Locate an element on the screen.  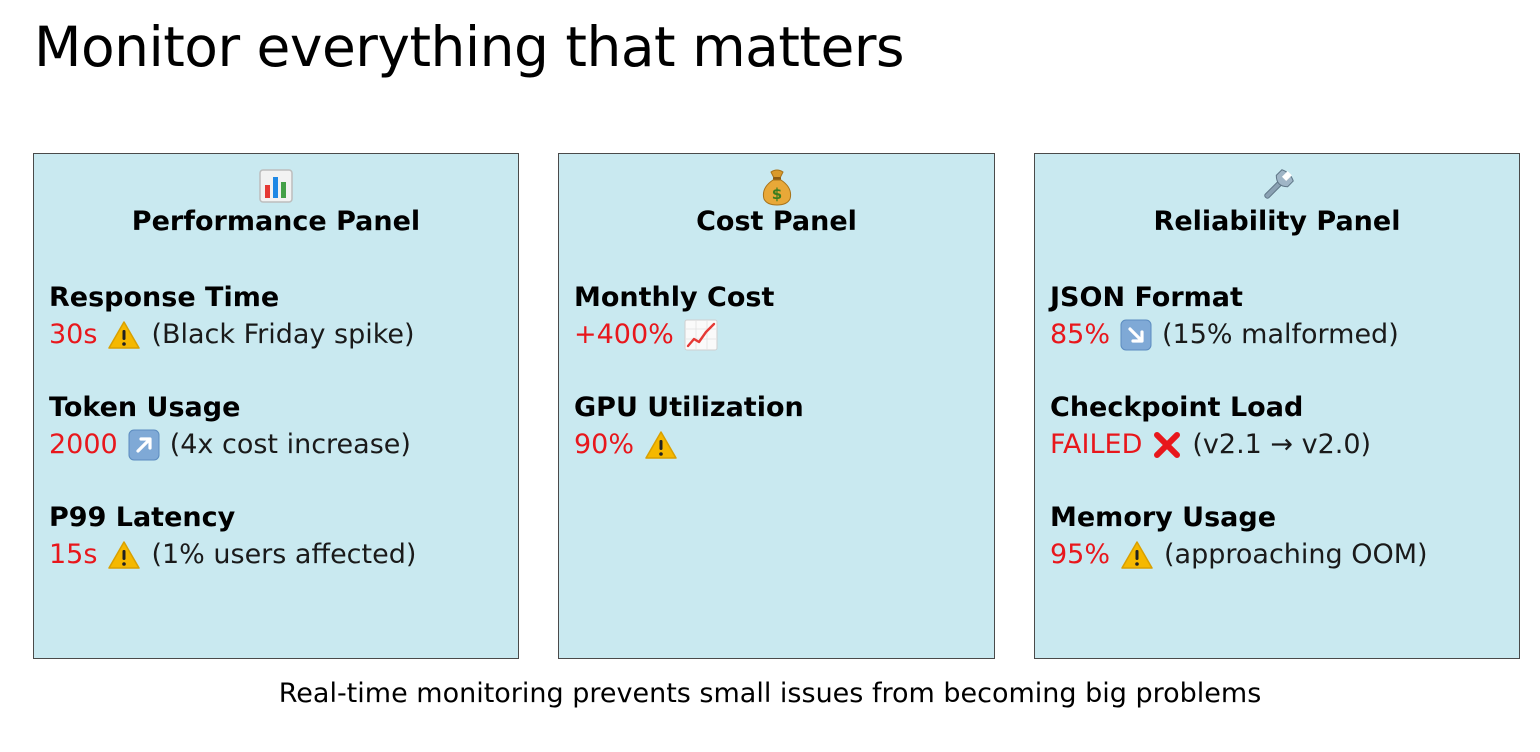
chart-increasing-icon is located at coordinates (701, 335).